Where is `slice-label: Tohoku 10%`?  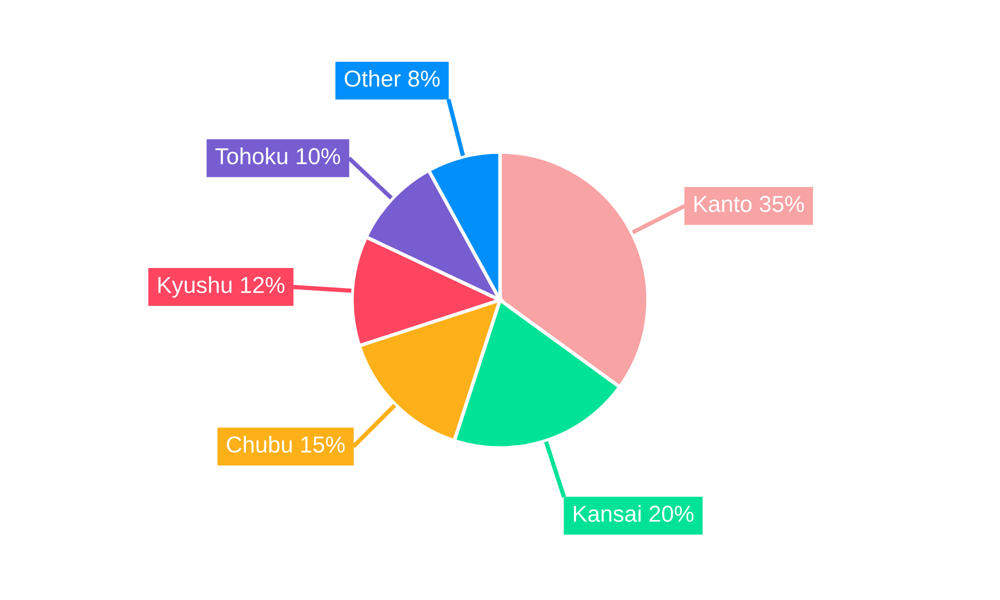
slice-label: Tohoku 10% is located at coordinates (277, 155).